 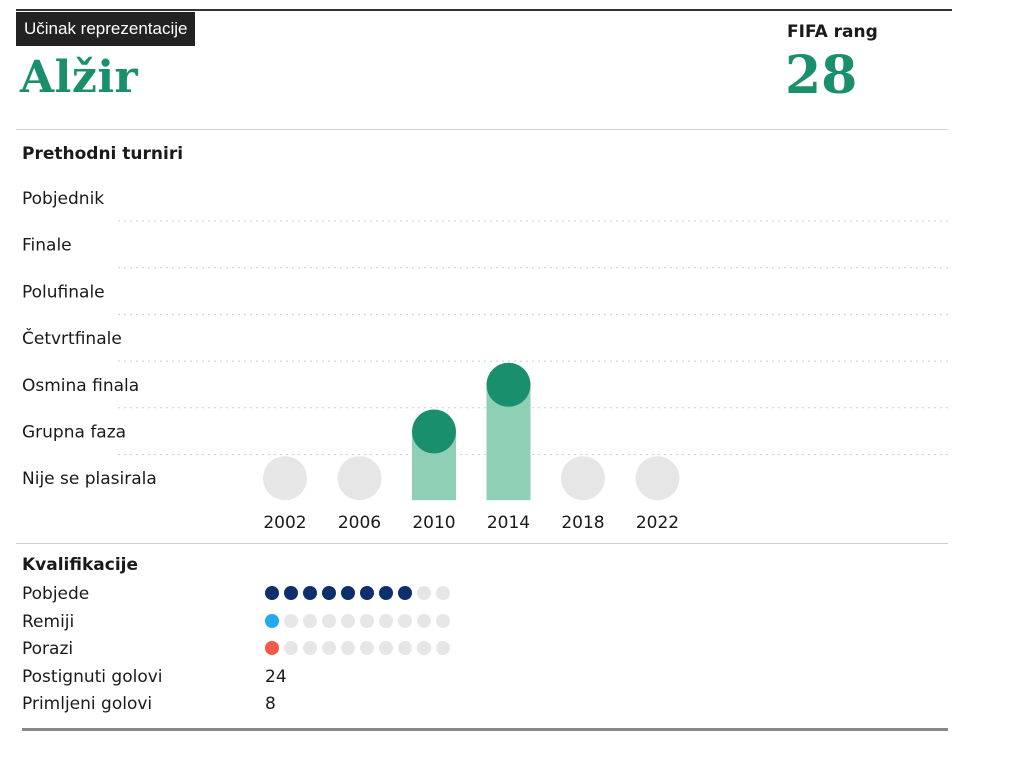 What do you see at coordinates (485, 729) in the screenshot?
I see `bottom-rule` at bounding box center [485, 729].